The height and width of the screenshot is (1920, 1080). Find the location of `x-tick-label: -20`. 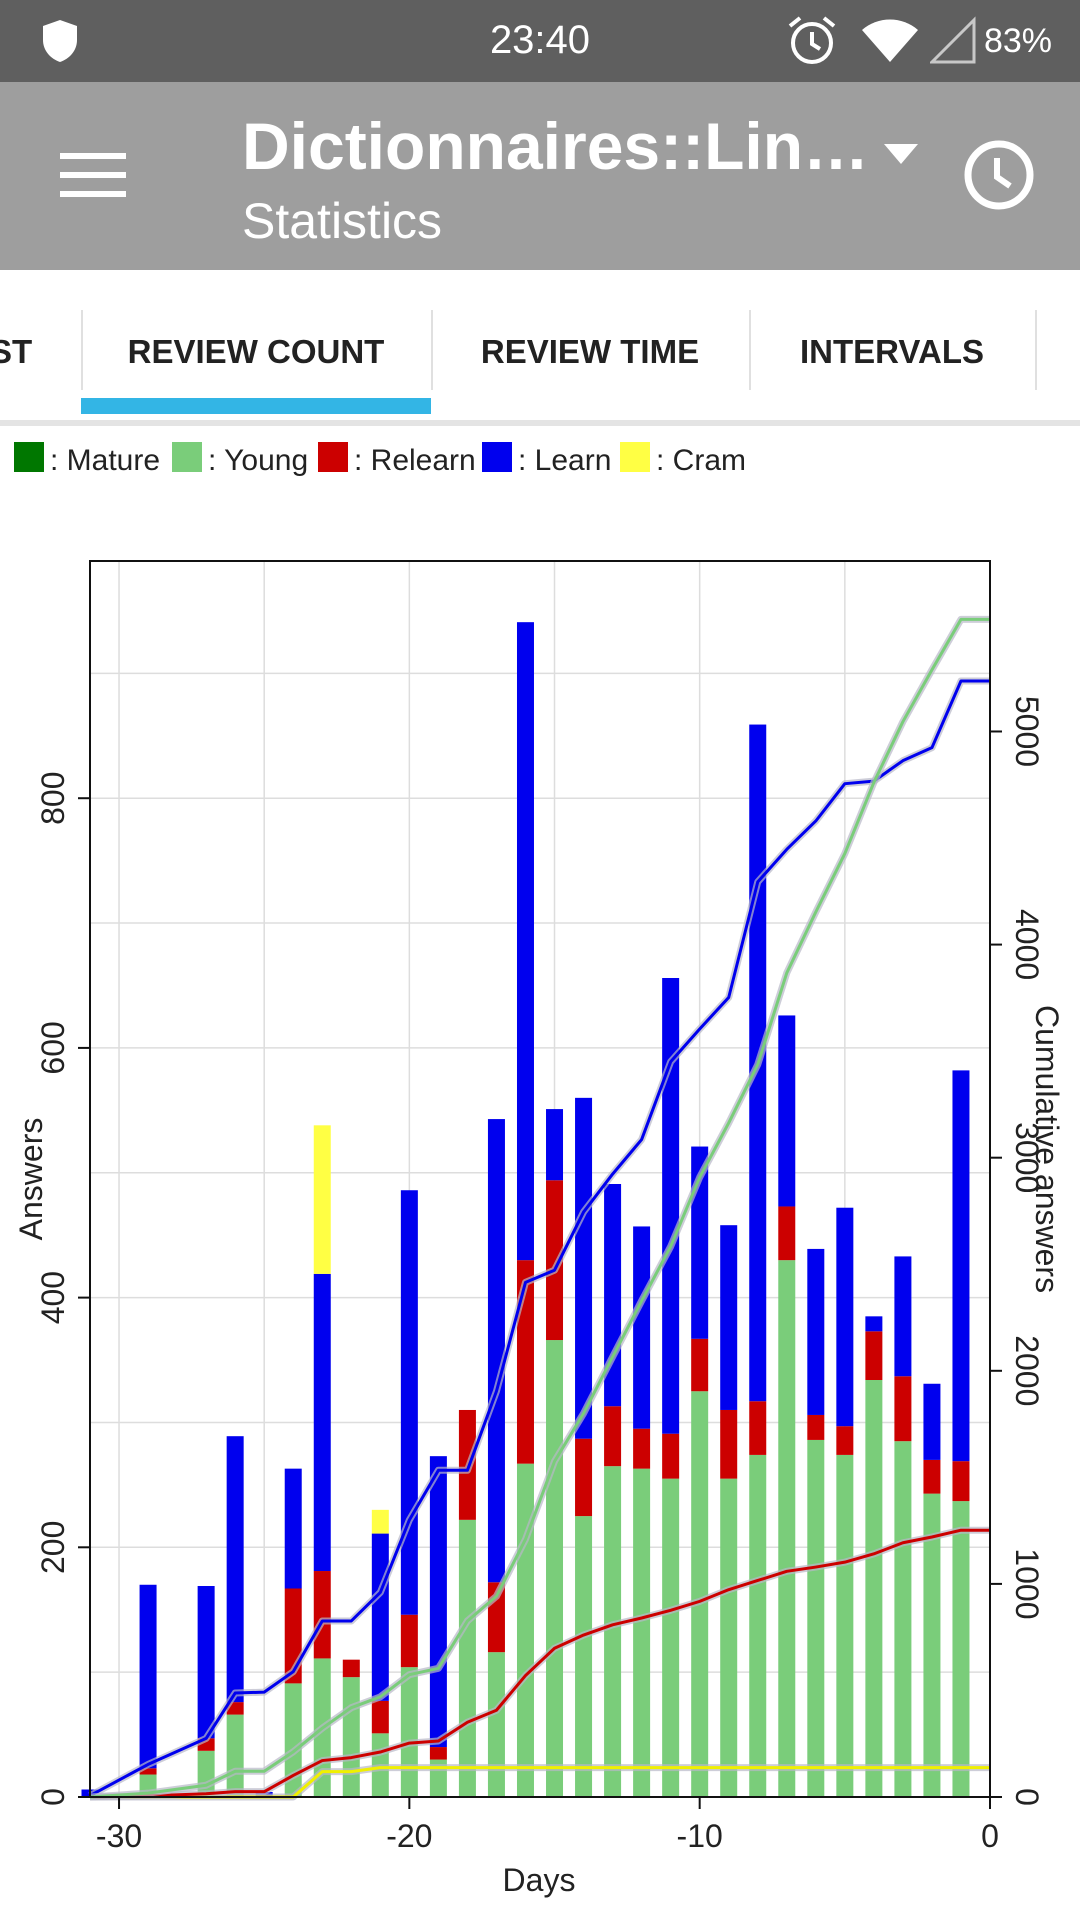

x-tick-label: -20 is located at coordinates (409, 1836).